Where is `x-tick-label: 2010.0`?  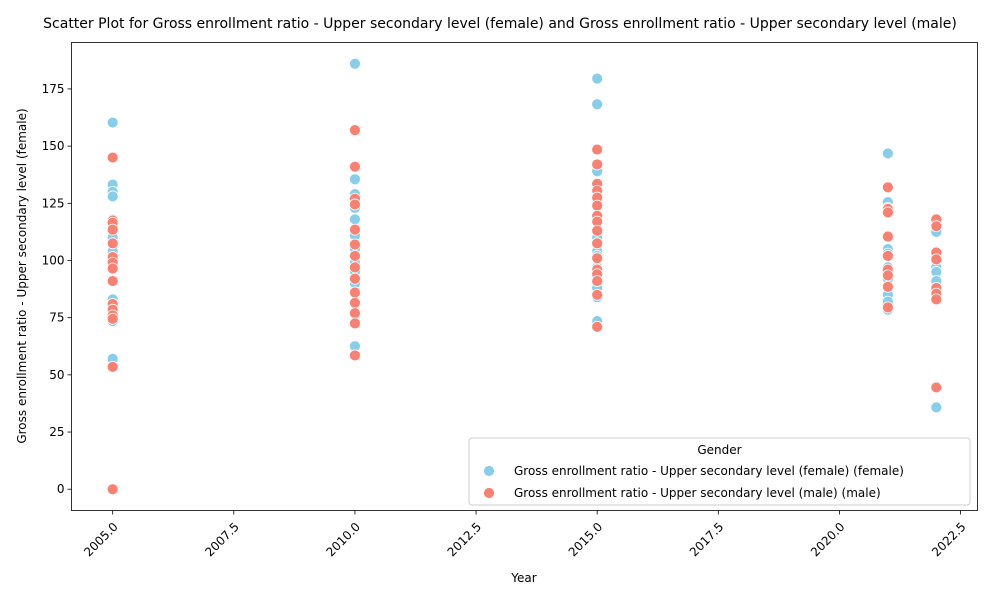 x-tick-label: 2010.0 is located at coordinates (343, 540).